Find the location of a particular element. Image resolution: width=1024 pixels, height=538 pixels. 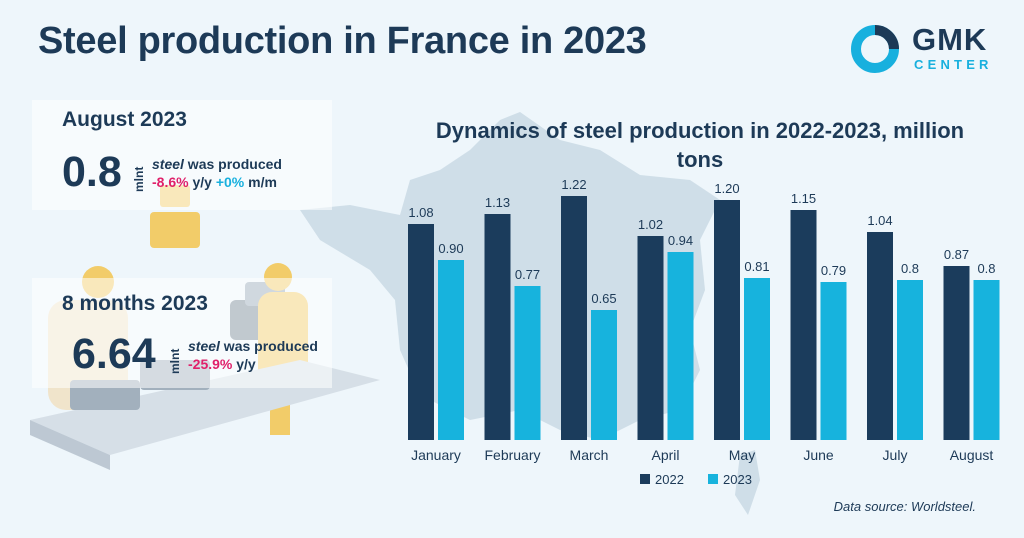

bar-2022-february is located at coordinates (497, 327).